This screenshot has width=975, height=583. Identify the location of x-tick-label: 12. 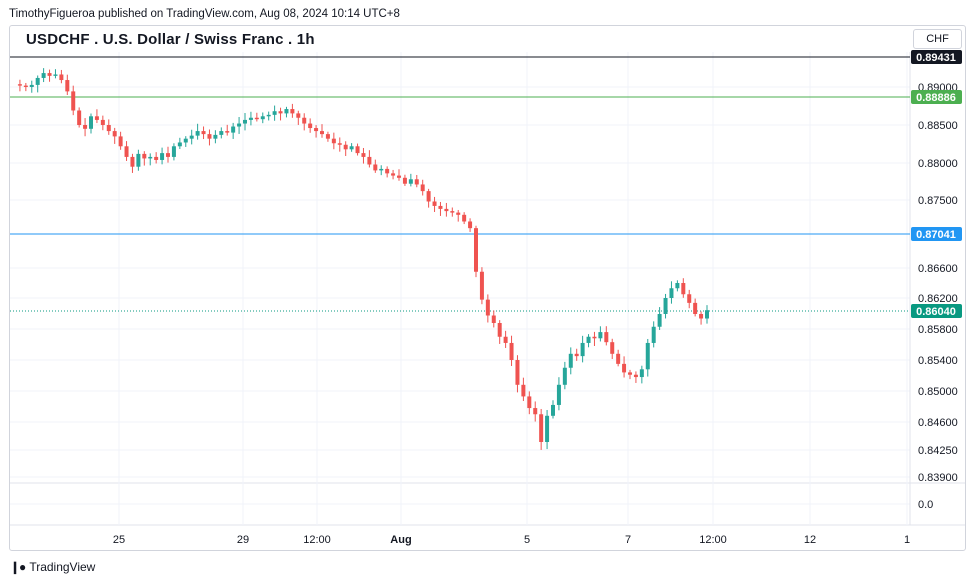
(810, 540).